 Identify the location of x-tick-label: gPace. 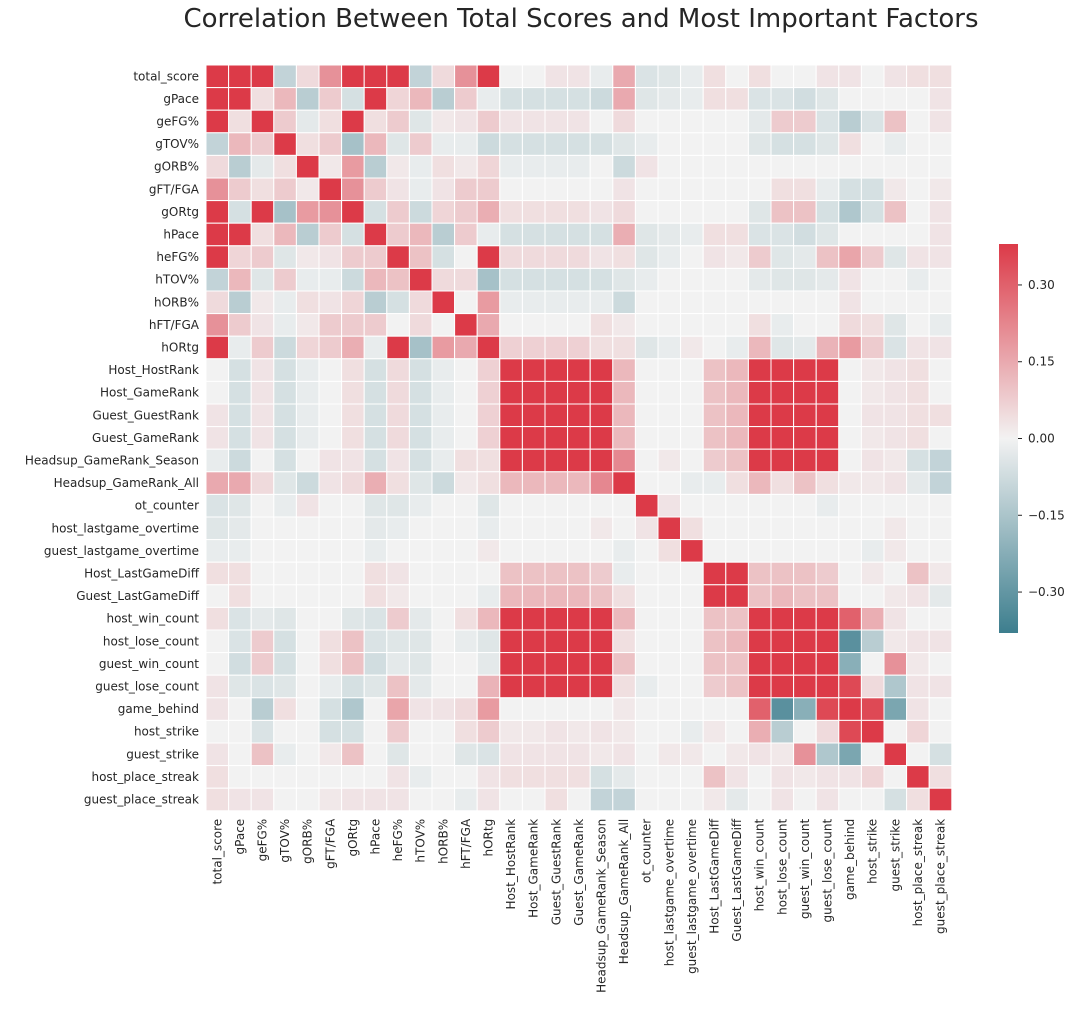
(240, 837).